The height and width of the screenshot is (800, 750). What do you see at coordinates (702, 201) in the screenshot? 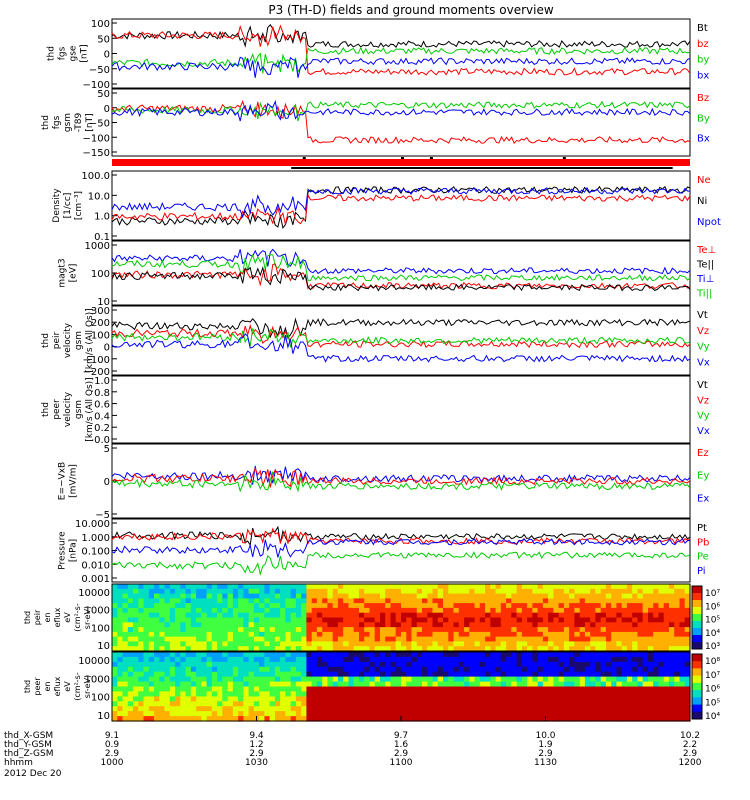
I see `legend-entry: Ni` at bounding box center [702, 201].